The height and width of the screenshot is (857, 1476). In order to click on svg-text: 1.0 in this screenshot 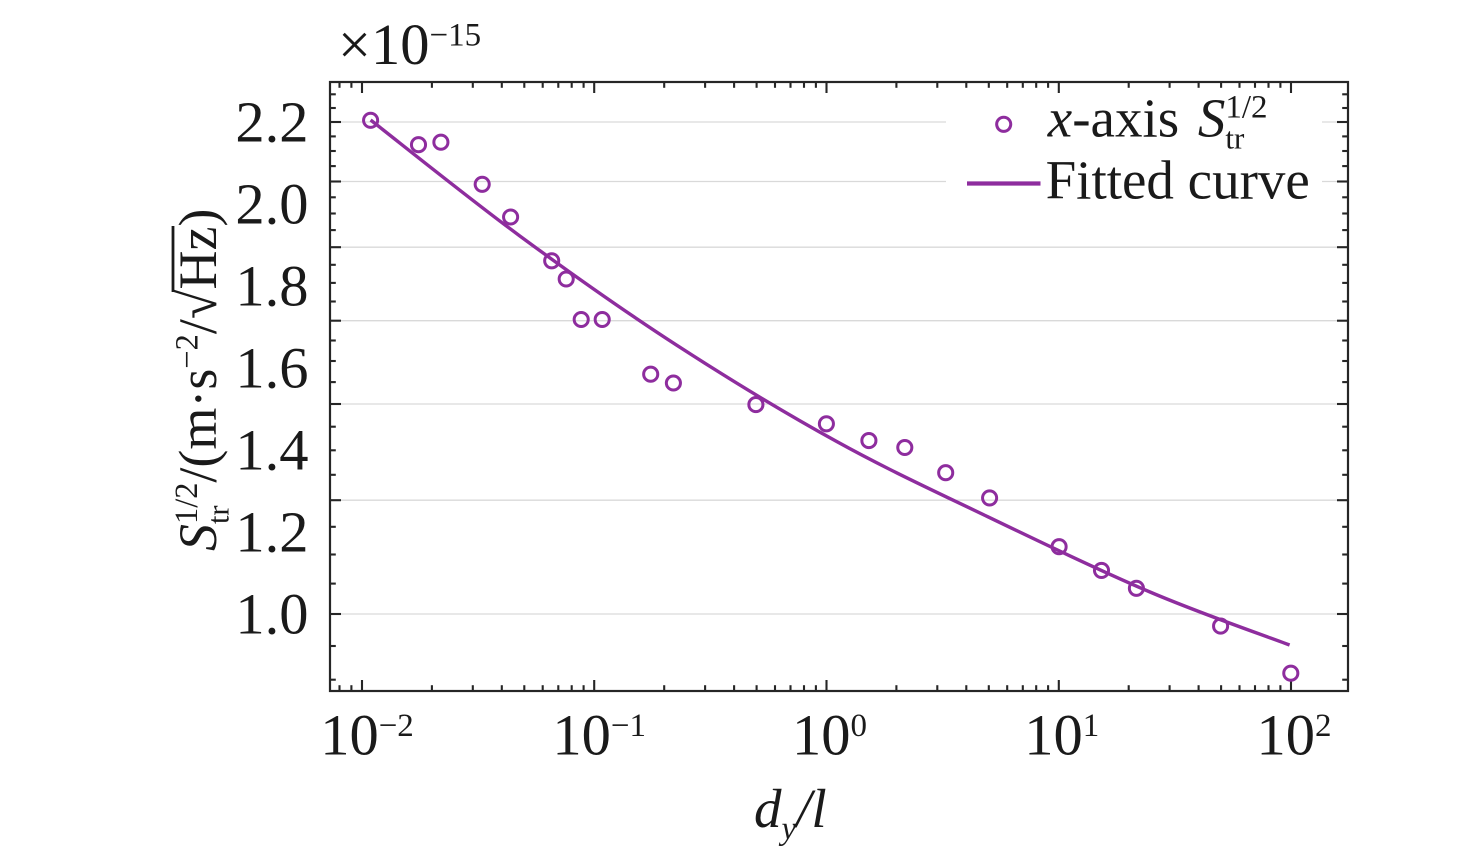, I will do `click(271, 614)`.